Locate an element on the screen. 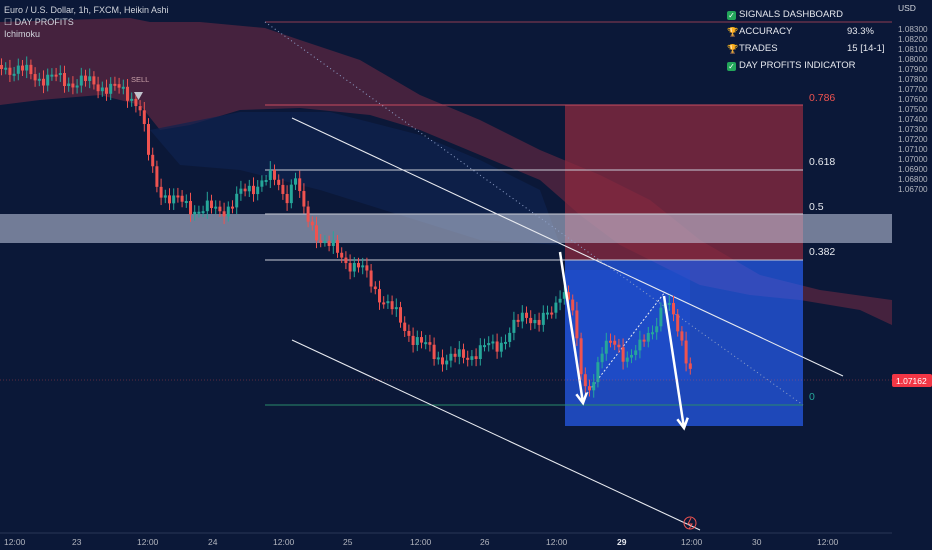 Image resolution: width=932 pixels, height=550 pixels. fib-label-0: 0 is located at coordinates (812, 397).